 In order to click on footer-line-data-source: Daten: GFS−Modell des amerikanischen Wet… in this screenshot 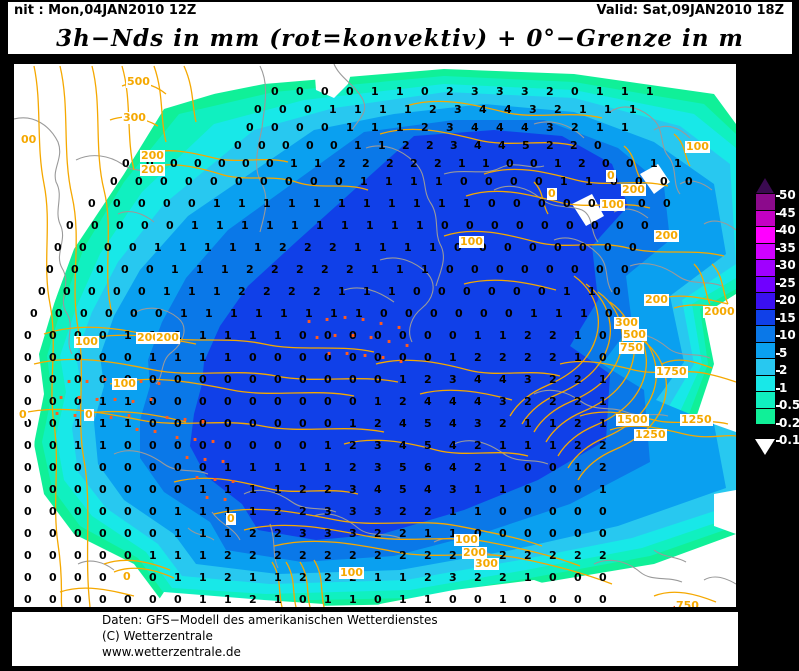, I will do `click(270, 620)`.